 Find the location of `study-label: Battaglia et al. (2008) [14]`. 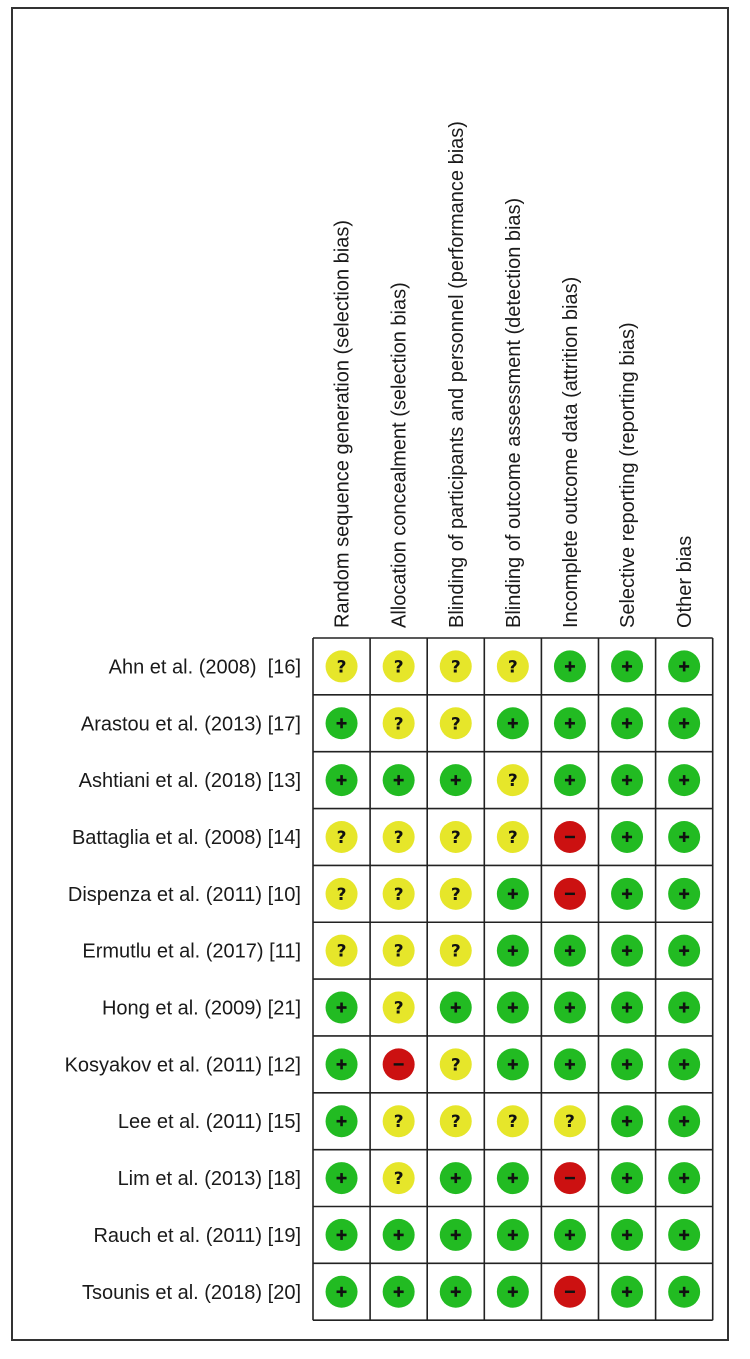

study-label: Battaglia et al. (2008) [14] is located at coordinates (186, 838).